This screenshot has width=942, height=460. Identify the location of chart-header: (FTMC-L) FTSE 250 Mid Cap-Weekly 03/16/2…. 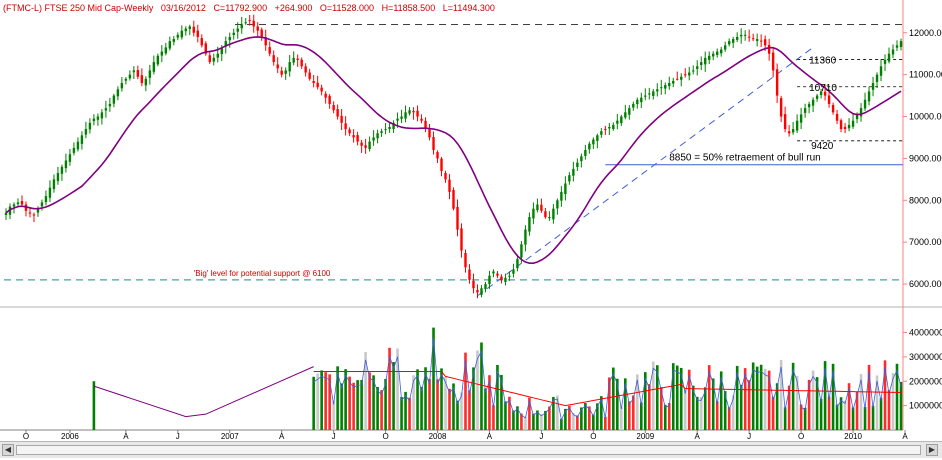
(251, 8).